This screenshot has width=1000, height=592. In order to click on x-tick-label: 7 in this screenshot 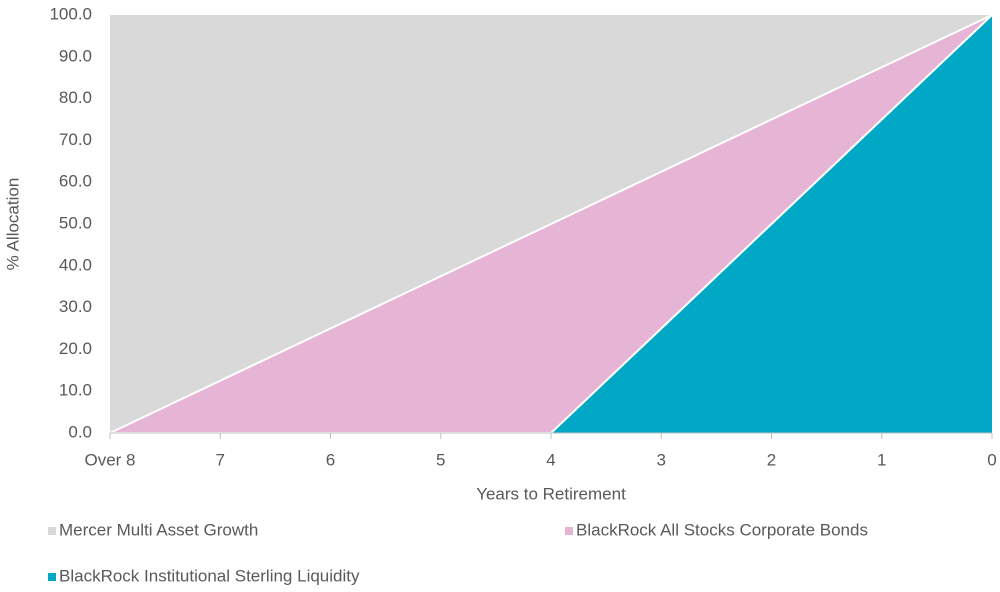, I will do `click(220, 459)`.